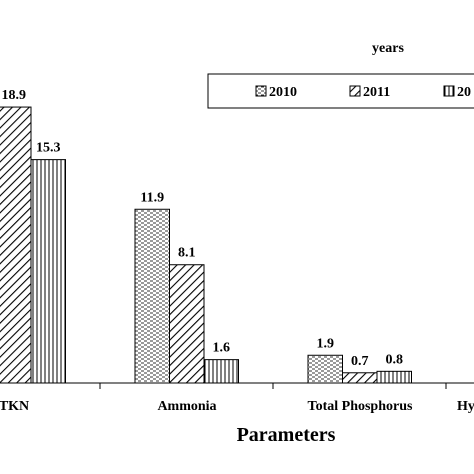  What do you see at coordinates (340, 91) in the screenshot?
I see `legend-box` at bounding box center [340, 91].